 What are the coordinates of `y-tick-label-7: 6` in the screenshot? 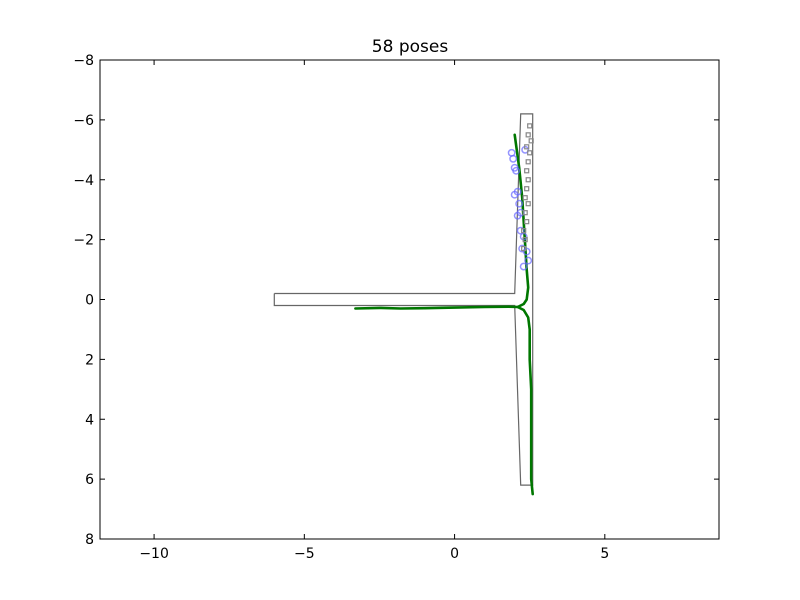 It's located at (89, 480).